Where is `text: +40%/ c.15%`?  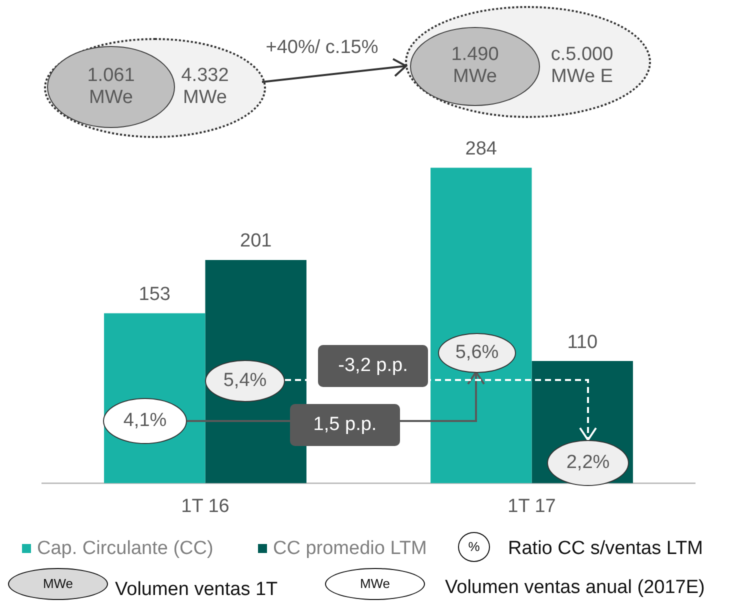 text: +40%/ c.15% is located at coordinates (322, 48).